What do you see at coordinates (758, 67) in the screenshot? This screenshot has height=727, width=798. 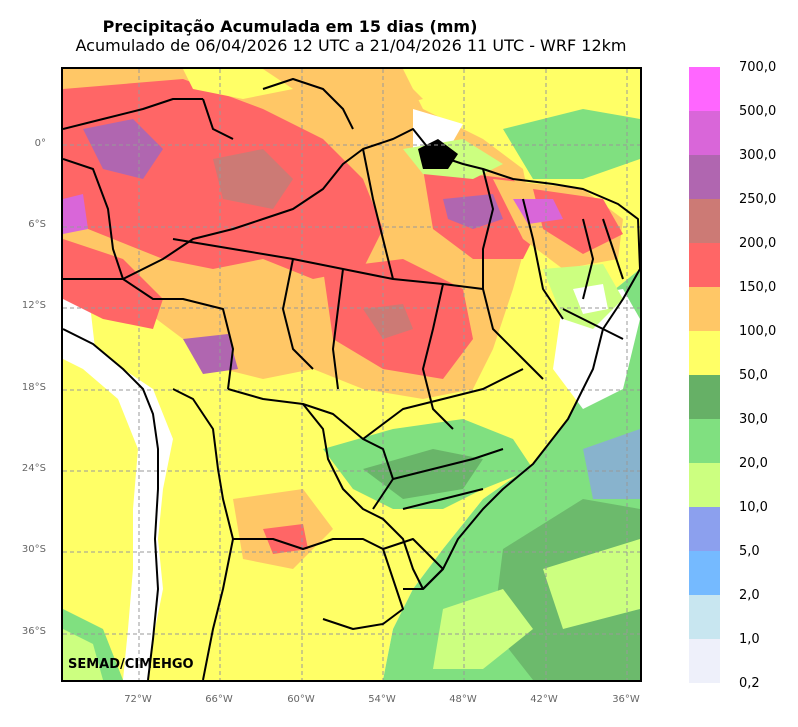 I see `legend-label-700: 700,0` at bounding box center [758, 67].